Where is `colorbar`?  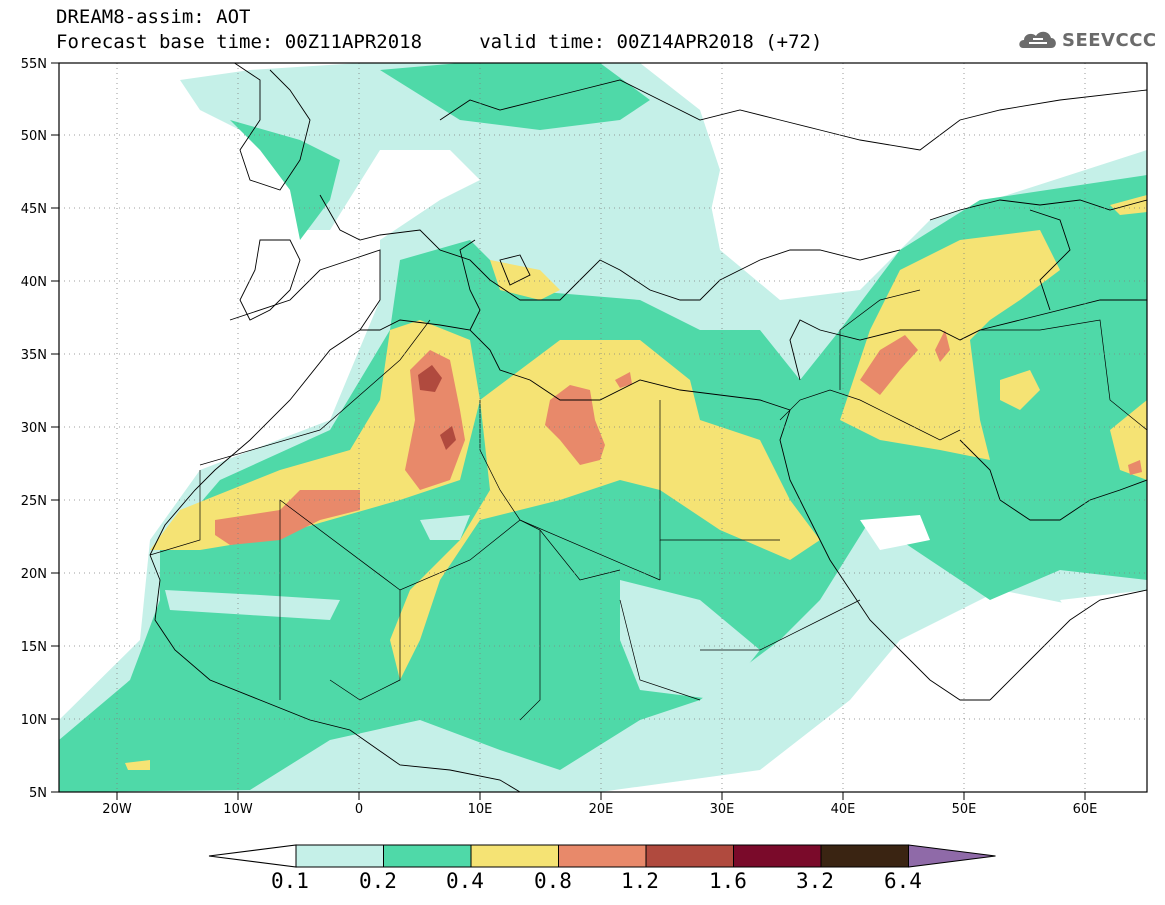 colorbar is located at coordinates (602, 856).